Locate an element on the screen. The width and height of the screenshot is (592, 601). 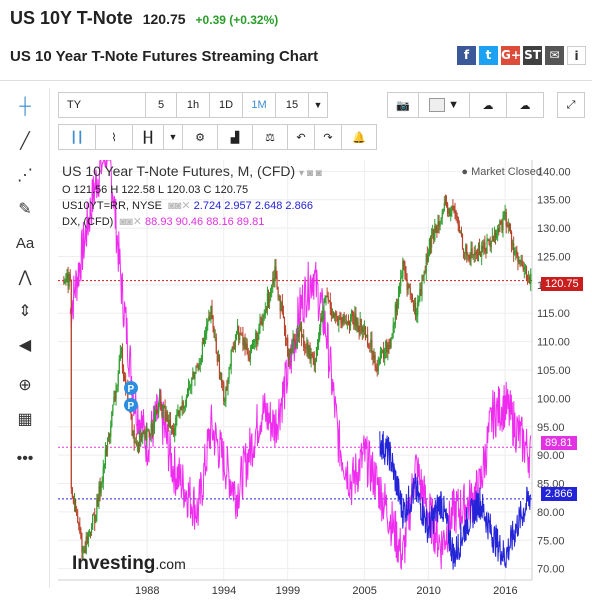
symbol-field: TY is located at coordinates (102, 105).